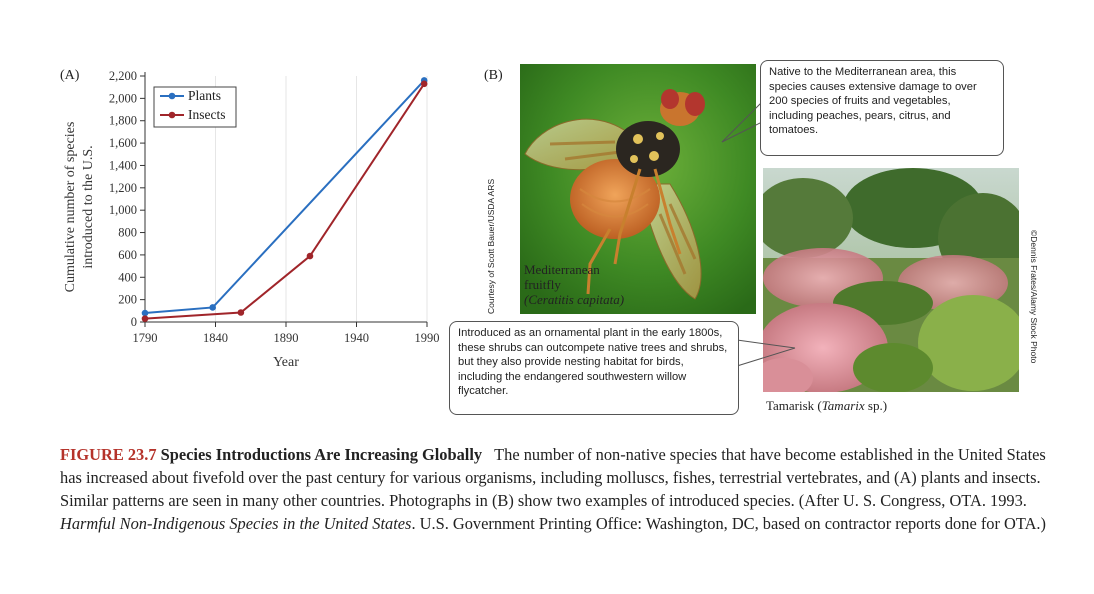 This screenshot has height=594, width=1094. I want to click on y-axis-title-line: Cumulative number of species, so click(70, 207).